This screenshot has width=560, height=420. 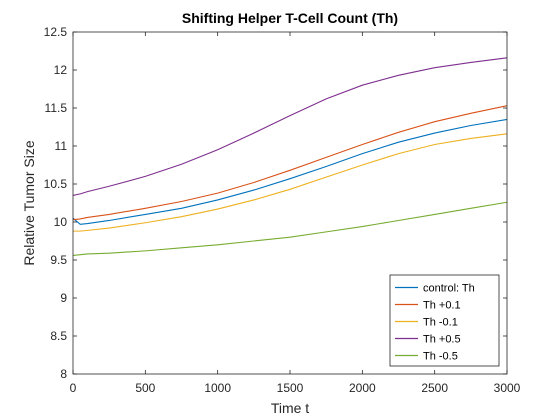 I want to click on x-tick-label: 500, so click(x=145, y=388).